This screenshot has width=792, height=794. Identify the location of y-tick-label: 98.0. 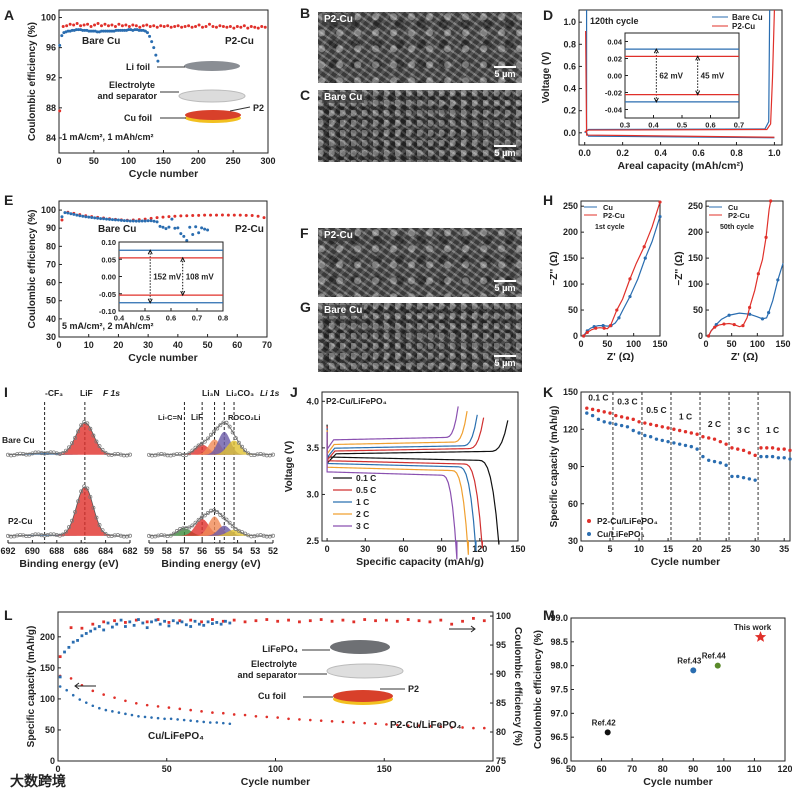
(559, 666).